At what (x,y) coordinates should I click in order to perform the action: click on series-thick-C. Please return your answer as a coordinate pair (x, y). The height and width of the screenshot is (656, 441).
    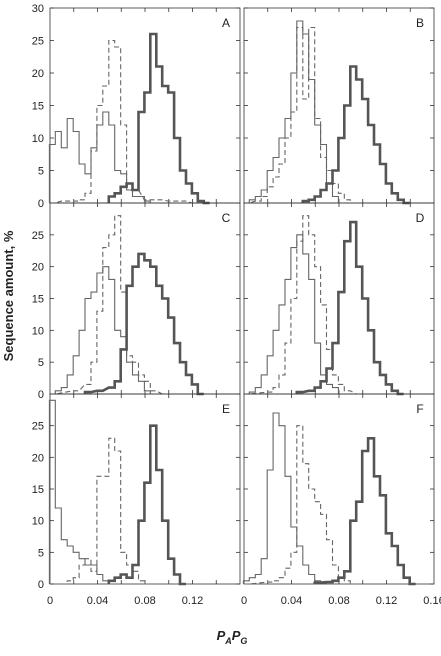
    Looking at the image, I should click on (143, 324).